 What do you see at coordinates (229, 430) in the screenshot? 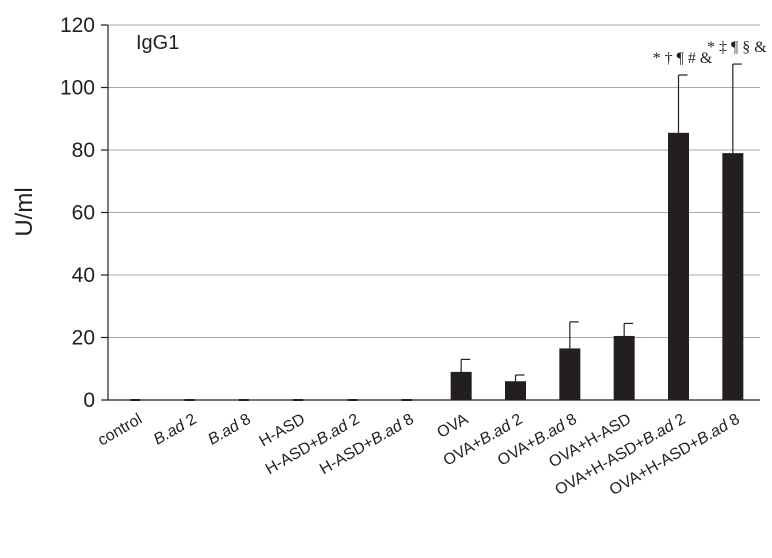
I see `x-tick-label: B.ad 8` at bounding box center [229, 430].